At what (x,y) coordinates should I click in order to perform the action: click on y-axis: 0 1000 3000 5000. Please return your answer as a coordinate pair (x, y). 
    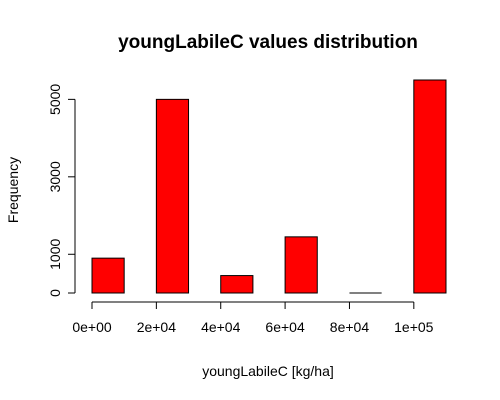
    Looking at the image, I should click on (61, 190).